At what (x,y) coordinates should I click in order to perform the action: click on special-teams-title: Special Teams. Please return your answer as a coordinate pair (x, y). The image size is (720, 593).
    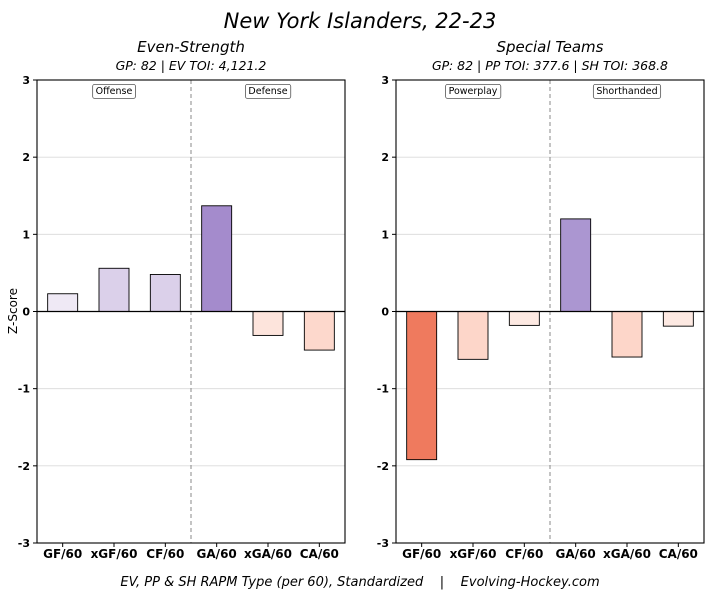
    Looking at the image, I should click on (550, 47).